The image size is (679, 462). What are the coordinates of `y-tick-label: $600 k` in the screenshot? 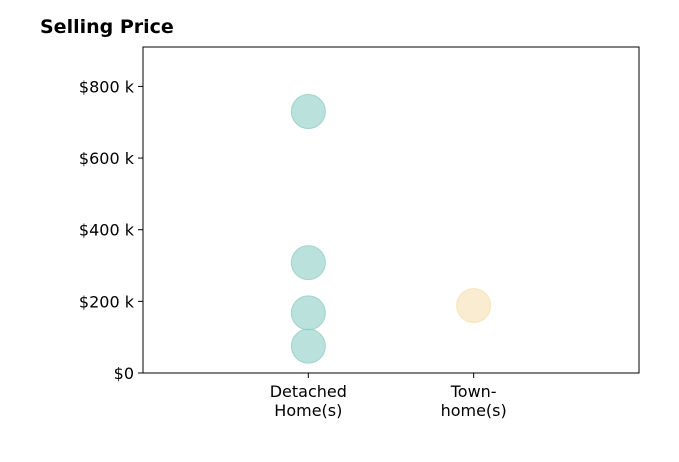 It's located at (107, 158).